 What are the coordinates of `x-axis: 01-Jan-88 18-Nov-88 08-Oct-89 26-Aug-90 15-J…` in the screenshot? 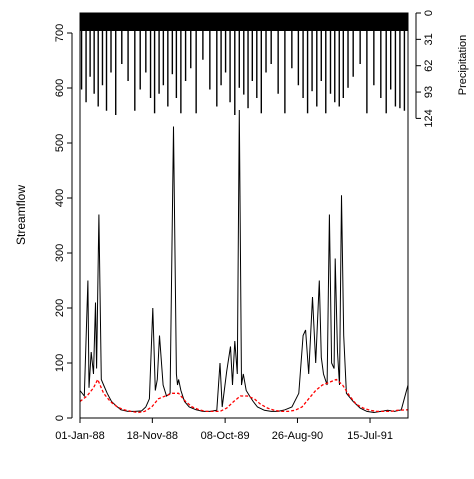 It's located at (224, 430).